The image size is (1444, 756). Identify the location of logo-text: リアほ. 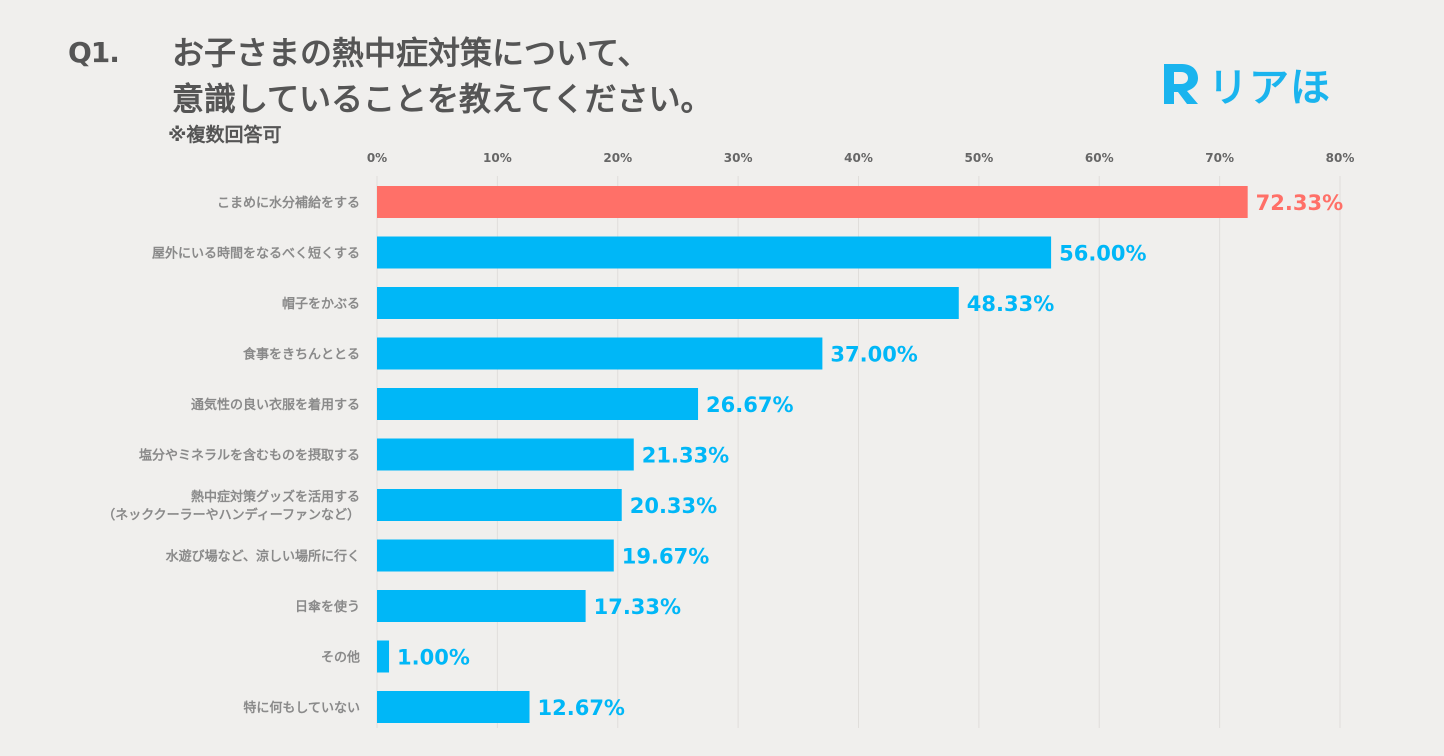
(1269, 88).